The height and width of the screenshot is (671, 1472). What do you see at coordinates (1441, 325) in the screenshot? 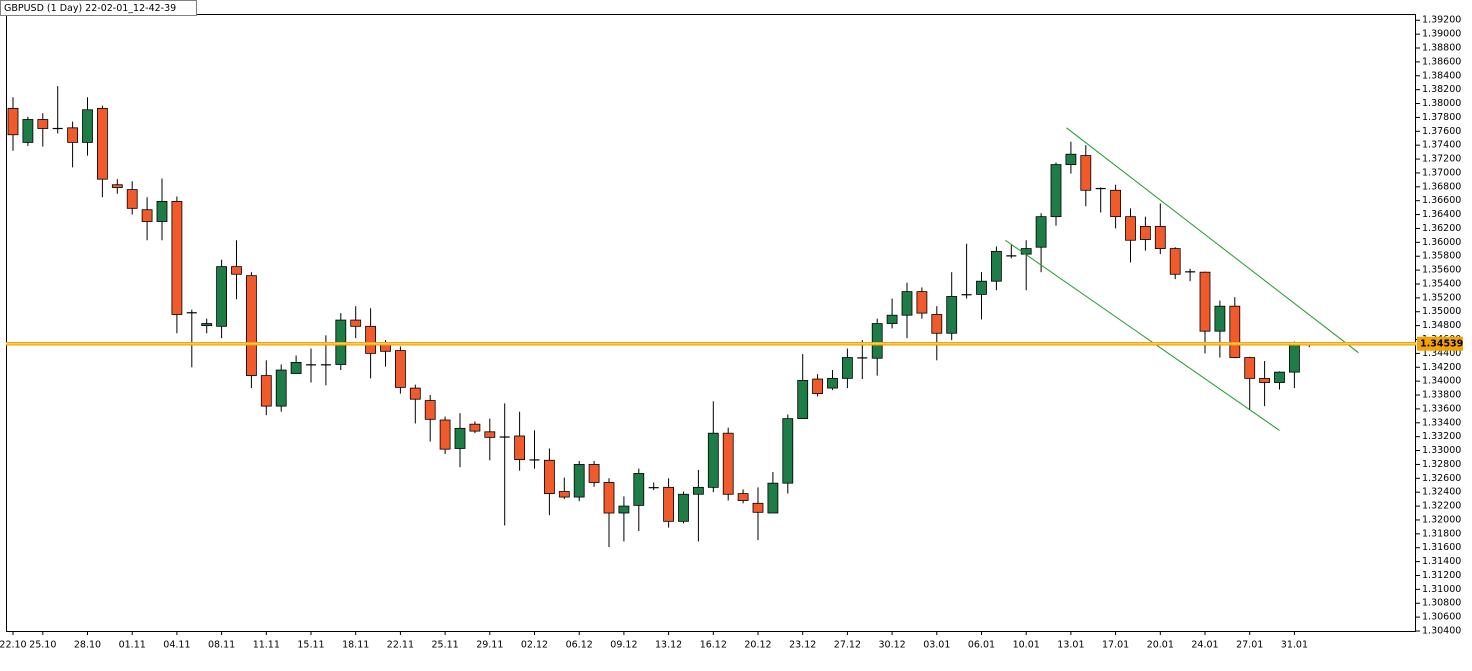
I see `y-tick-label: 1.34800` at bounding box center [1441, 325].